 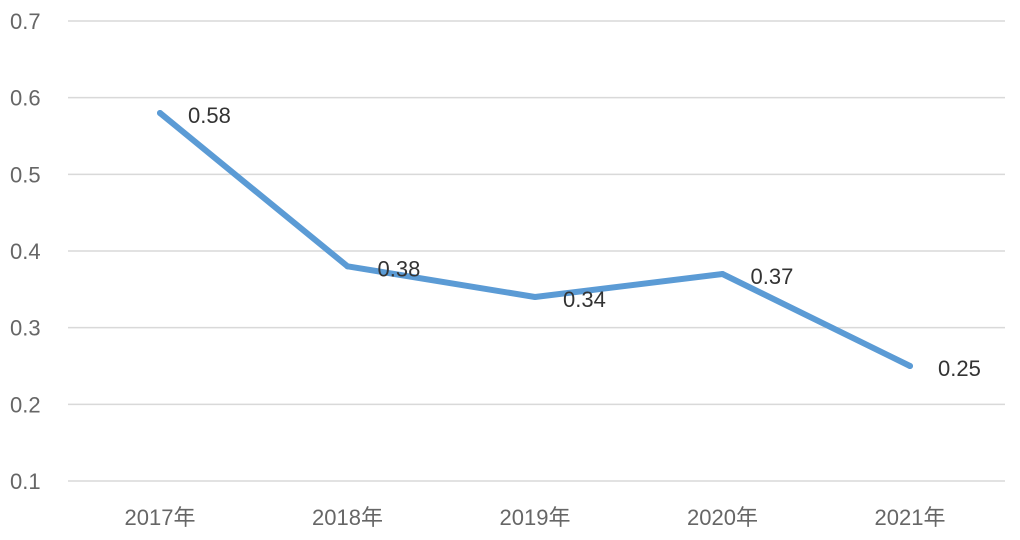 What do you see at coordinates (399, 268) in the screenshot?
I see `data-label: 0.38` at bounding box center [399, 268].